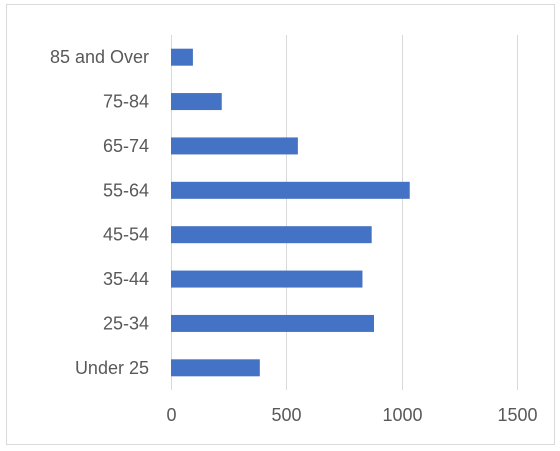  What do you see at coordinates (286, 415) in the screenshot?
I see `x-tick-label: 500` at bounding box center [286, 415].